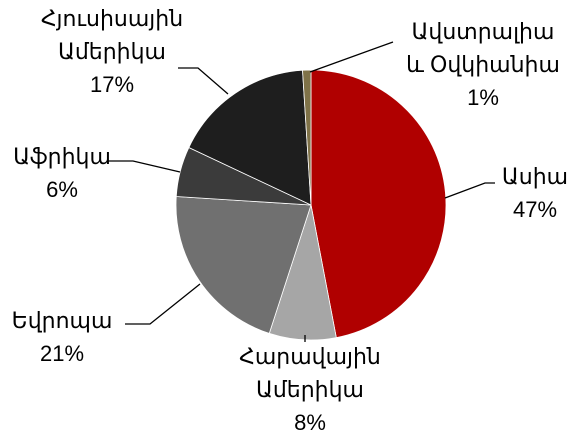 The width and height of the screenshot is (574, 439). I want to click on category-label: Եվրոպա, so click(62, 320).